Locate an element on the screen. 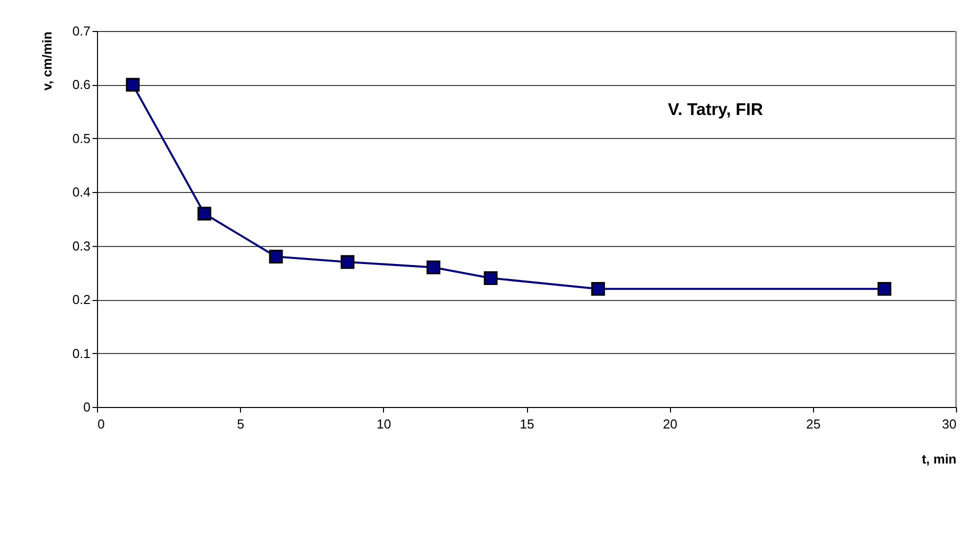  x-axis-title: t, min is located at coordinates (939, 459).